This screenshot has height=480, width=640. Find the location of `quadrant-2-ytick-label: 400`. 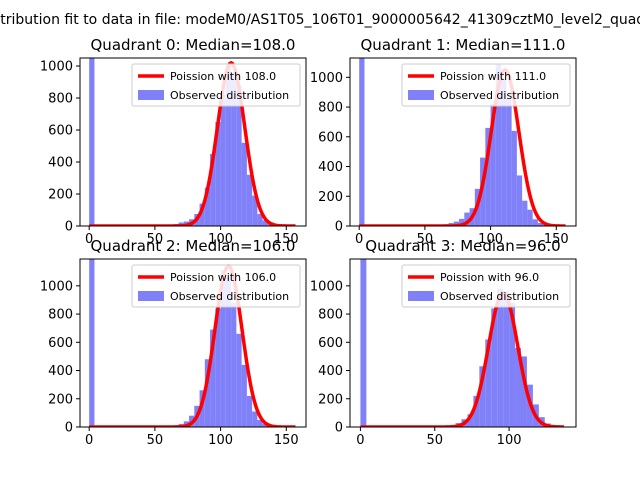

quadrant-2-ytick-label: 400 is located at coordinates (60, 371).